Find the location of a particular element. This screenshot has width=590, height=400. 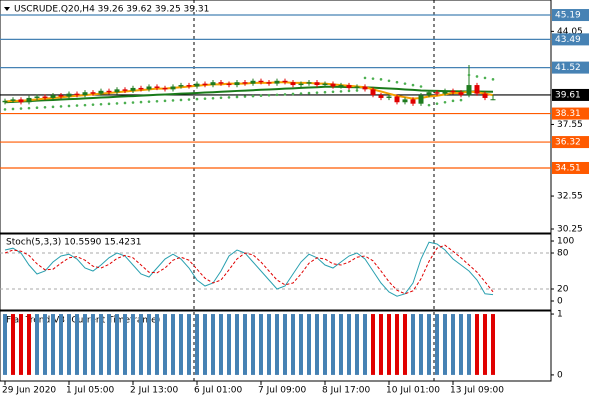

stoch-title: Stoch(5,3,3) 10.5590 15.4231 is located at coordinates (73, 243).